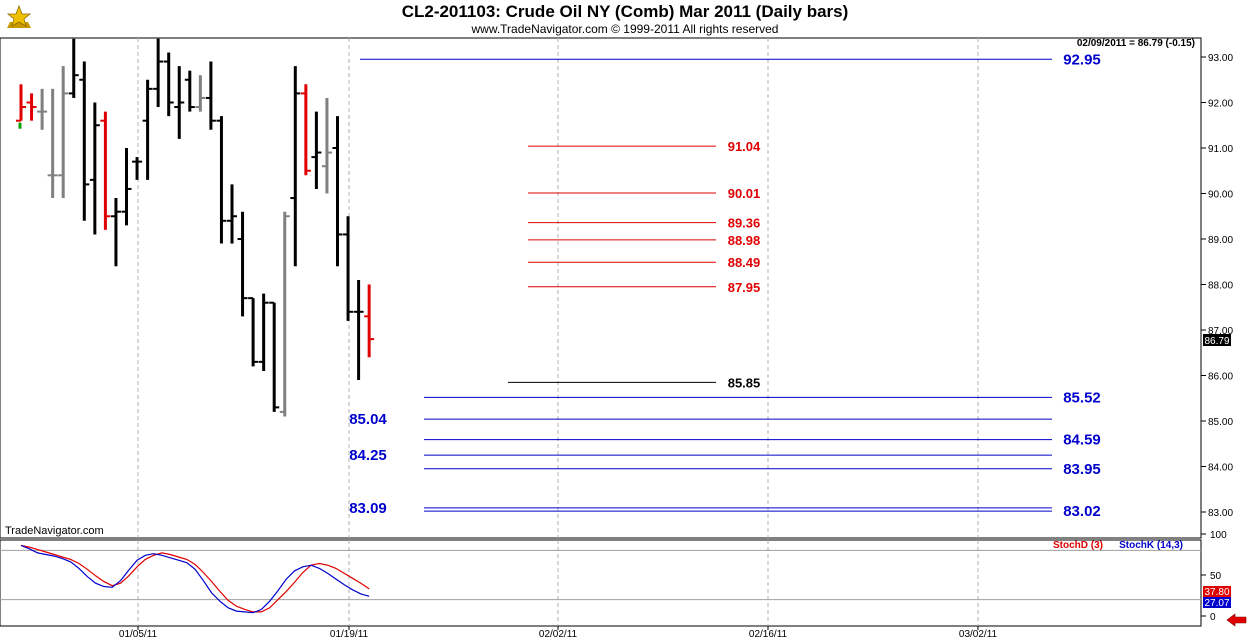 This screenshot has width=1250, height=643. I want to click on level-85-04: 85.04, so click(700, 419).